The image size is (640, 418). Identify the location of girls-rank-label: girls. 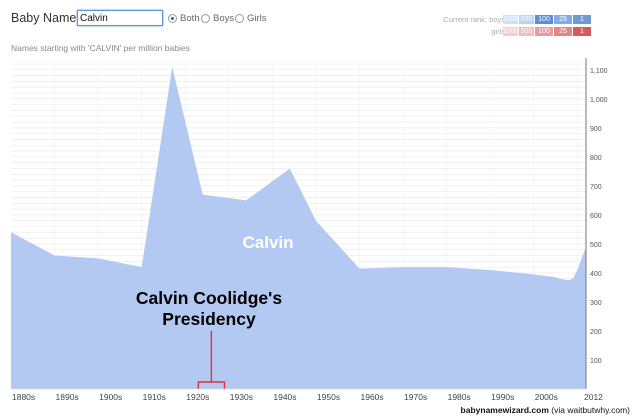
(498, 31).